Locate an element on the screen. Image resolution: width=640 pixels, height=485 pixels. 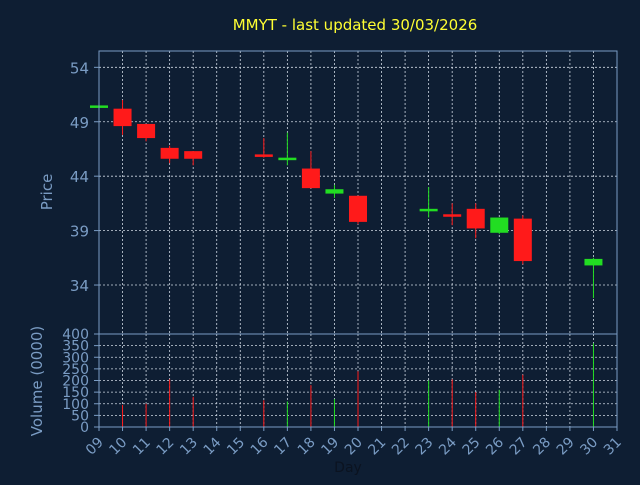
volume-tick-label: 200 is located at coordinates (75, 382).